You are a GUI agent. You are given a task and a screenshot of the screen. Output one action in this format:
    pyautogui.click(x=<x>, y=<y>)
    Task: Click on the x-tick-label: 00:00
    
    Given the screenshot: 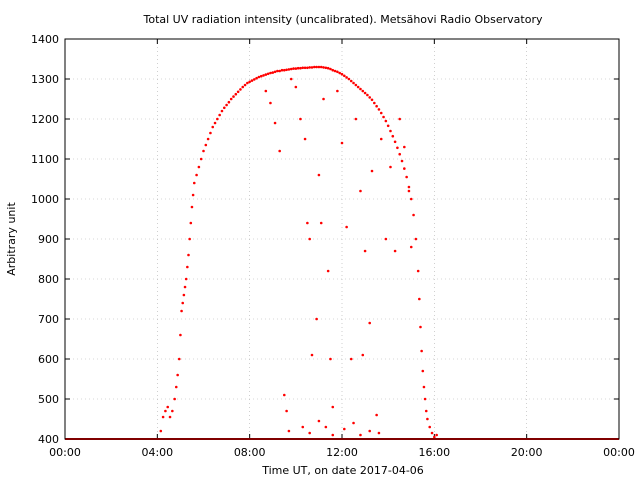 What is the action you would take?
    pyautogui.click(x=619, y=452)
    